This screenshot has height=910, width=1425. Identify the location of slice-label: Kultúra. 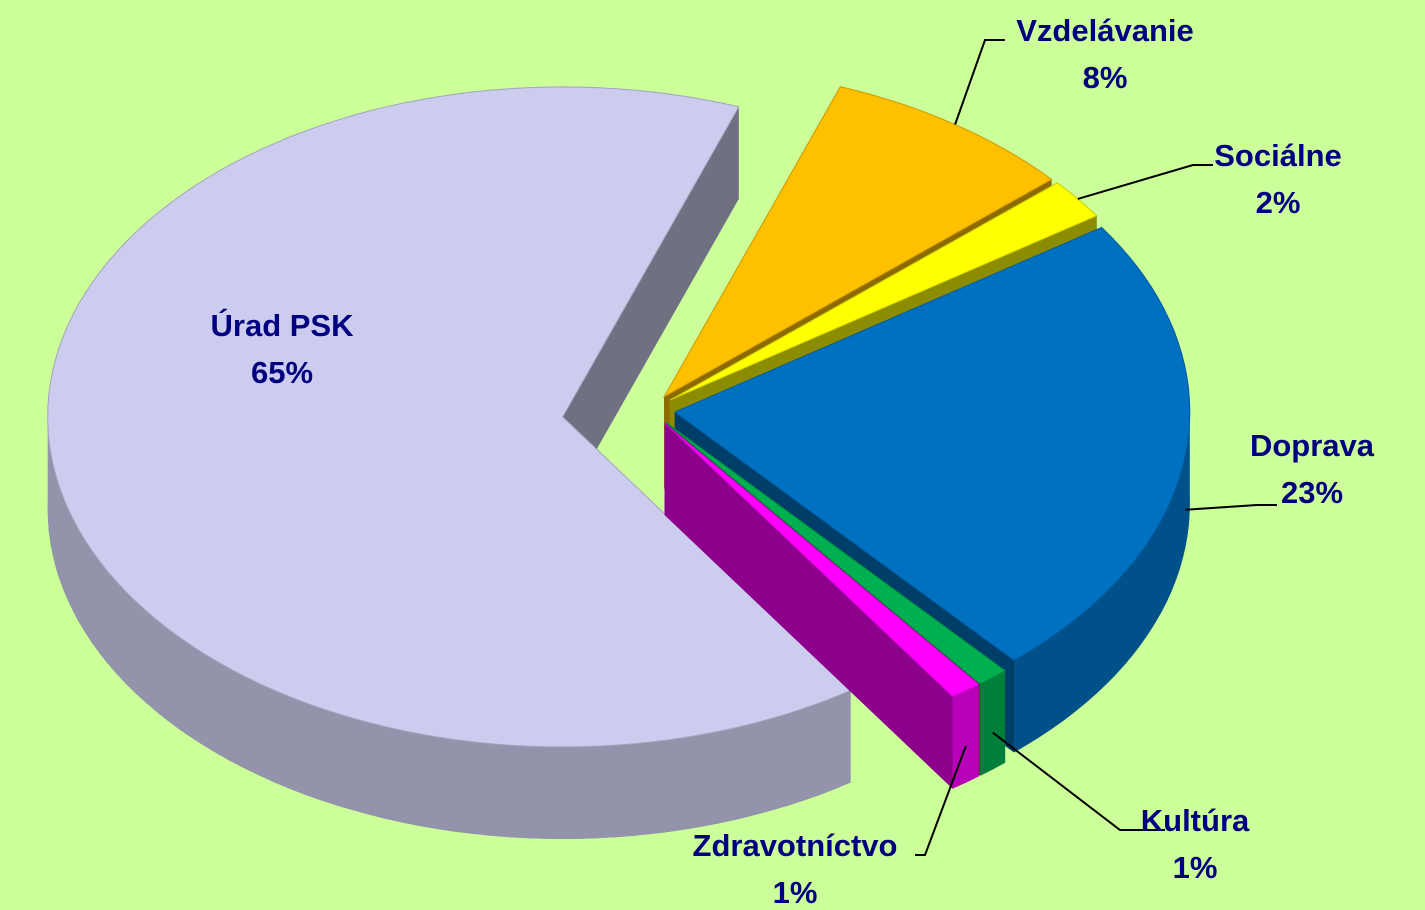
(1195, 820).